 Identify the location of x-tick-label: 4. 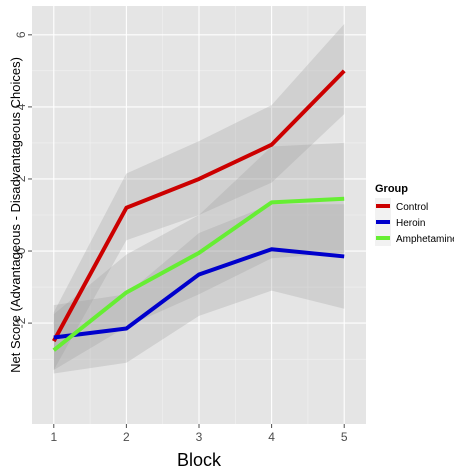
(271, 437).